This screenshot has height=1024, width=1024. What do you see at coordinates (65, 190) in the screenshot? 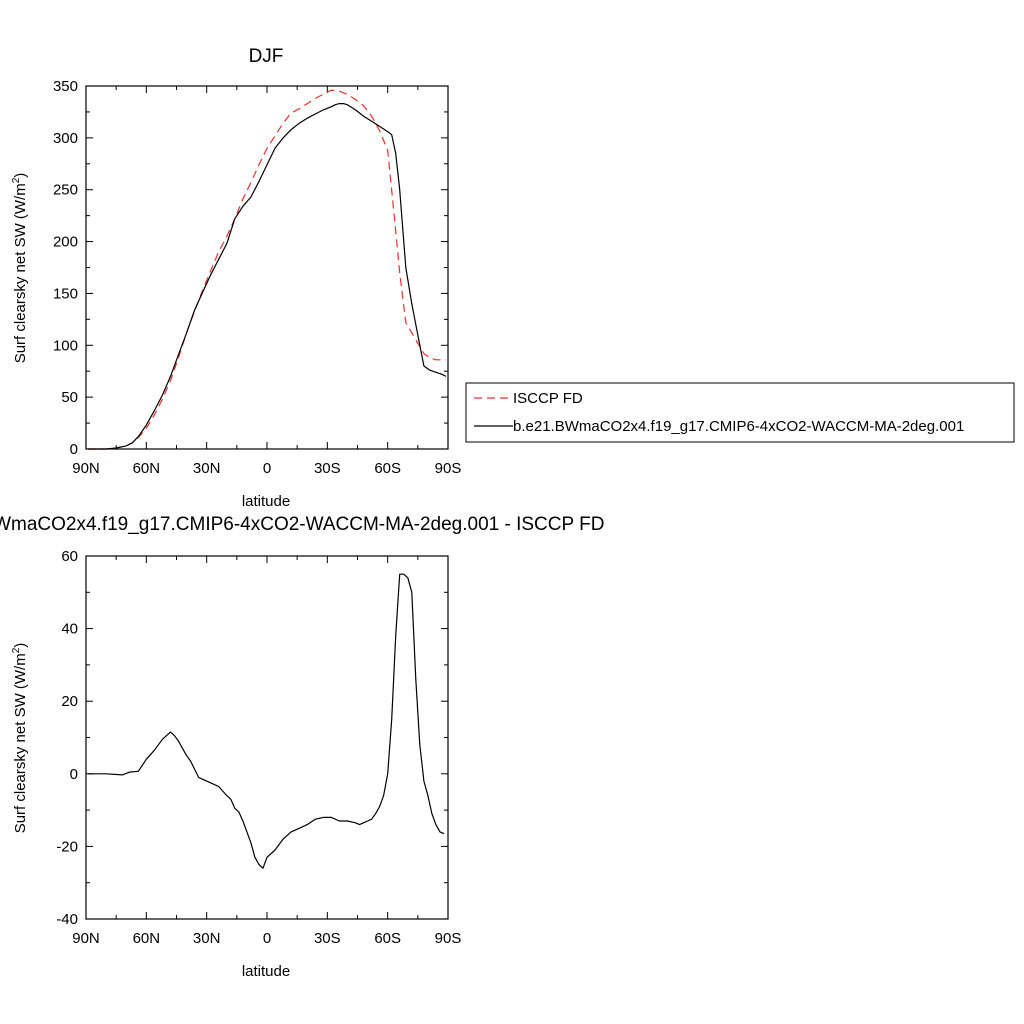
I see `y-tick-label: 250` at bounding box center [65, 190].